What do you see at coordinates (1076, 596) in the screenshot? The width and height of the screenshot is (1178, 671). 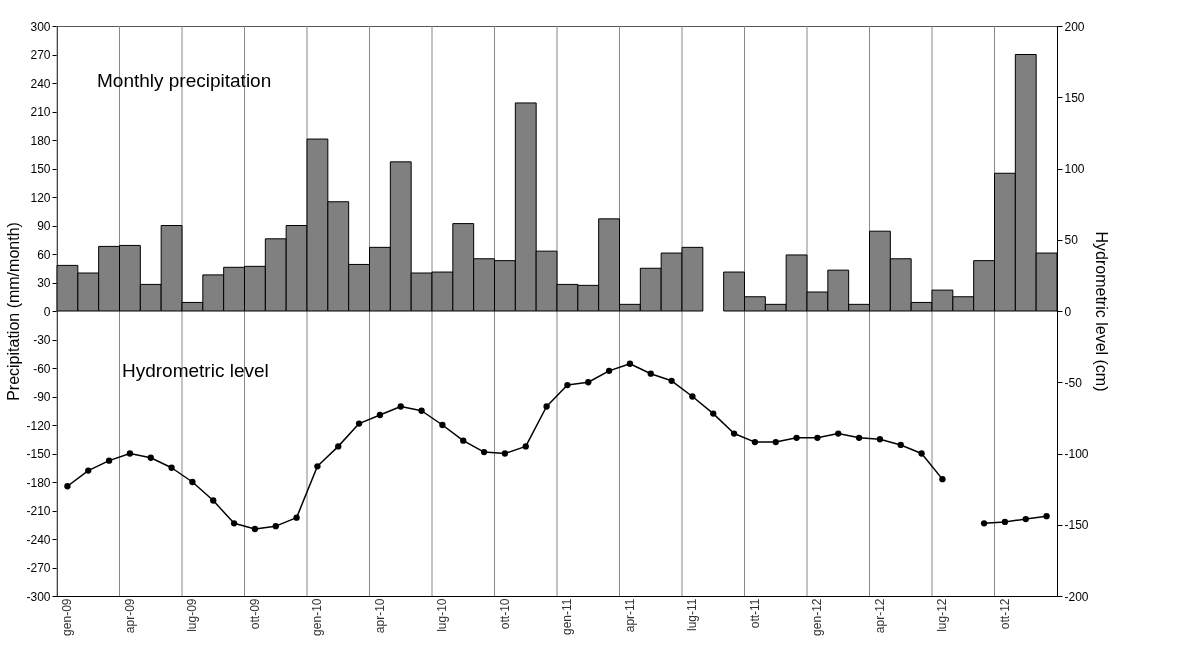 I see `y2-tick-label: -200` at bounding box center [1076, 596].